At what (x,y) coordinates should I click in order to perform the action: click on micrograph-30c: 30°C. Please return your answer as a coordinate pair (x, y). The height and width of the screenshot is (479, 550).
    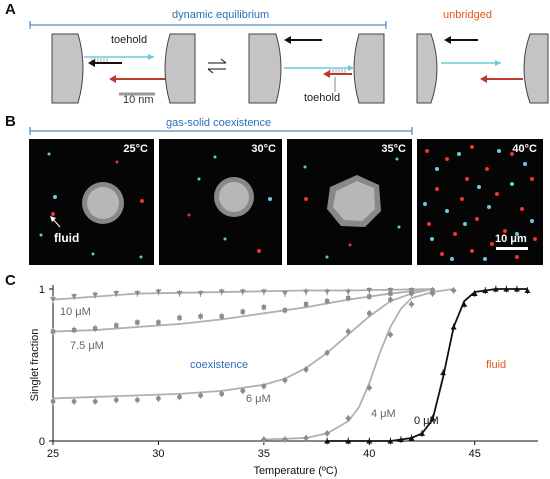
    Looking at the image, I should click on (220, 202).